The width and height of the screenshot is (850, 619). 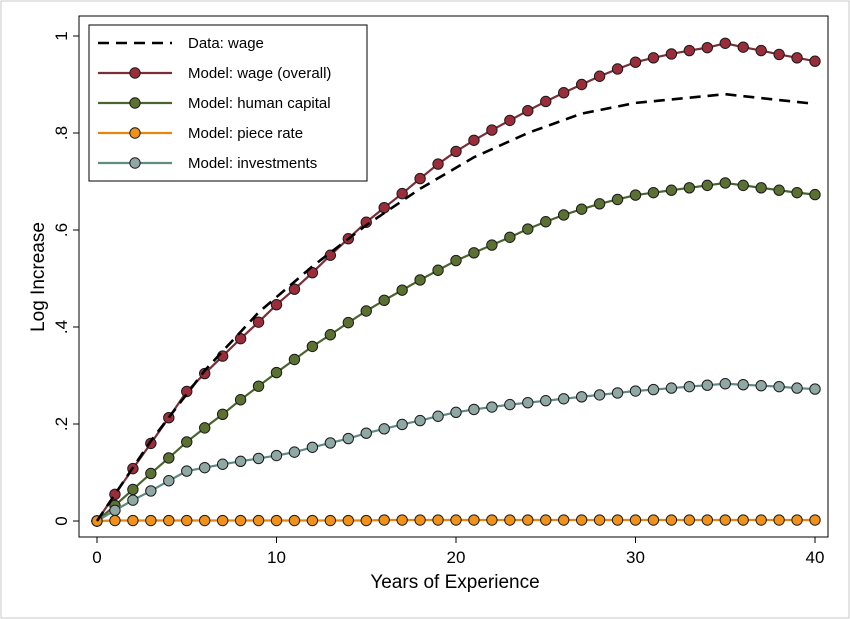 I want to click on legend-label: Data: wage, so click(x=226, y=43).